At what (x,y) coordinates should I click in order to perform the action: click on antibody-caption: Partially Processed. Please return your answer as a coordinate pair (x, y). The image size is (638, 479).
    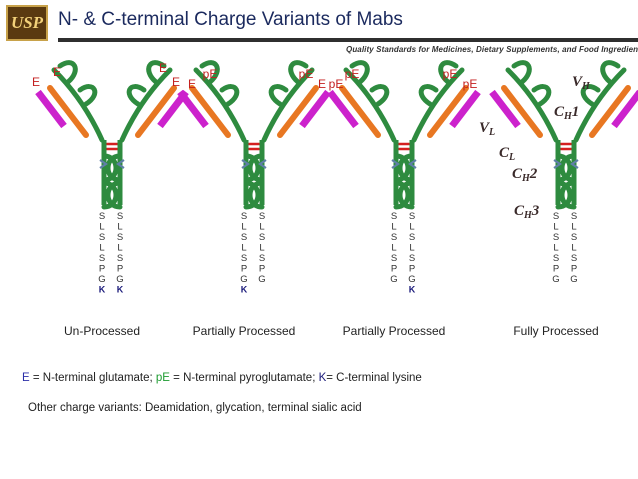
    Looking at the image, I should click on (394, 331).